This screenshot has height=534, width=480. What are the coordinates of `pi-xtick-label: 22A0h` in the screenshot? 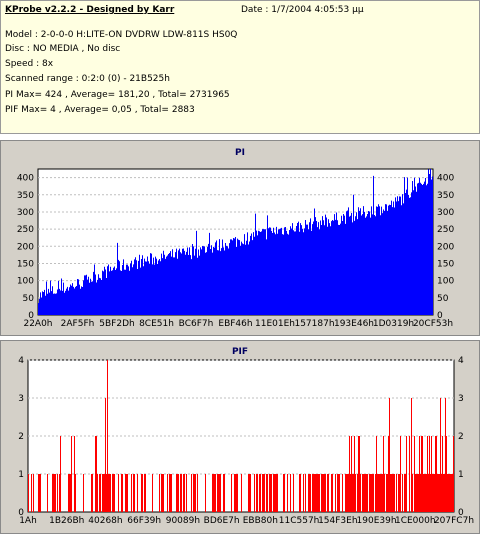 It's located at (37, 324).